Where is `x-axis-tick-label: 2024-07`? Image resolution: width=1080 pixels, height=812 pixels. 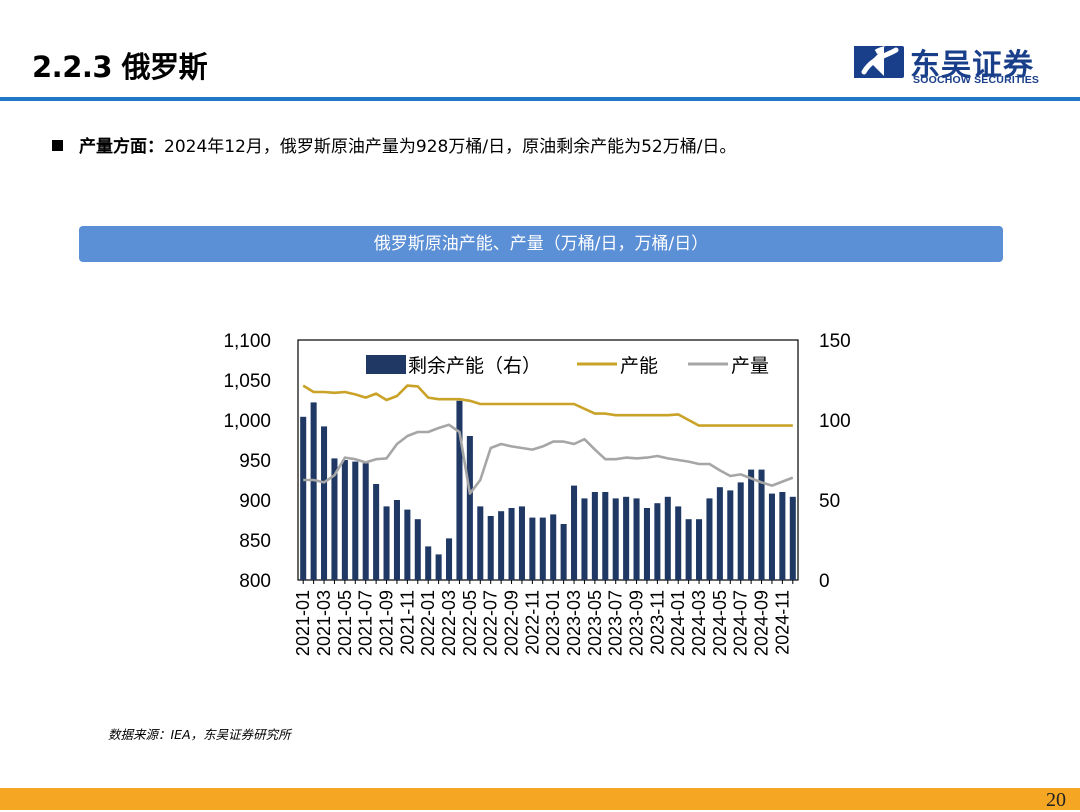
x-axis-tick-label: 2024-07 is located at coordinates (741, 623).